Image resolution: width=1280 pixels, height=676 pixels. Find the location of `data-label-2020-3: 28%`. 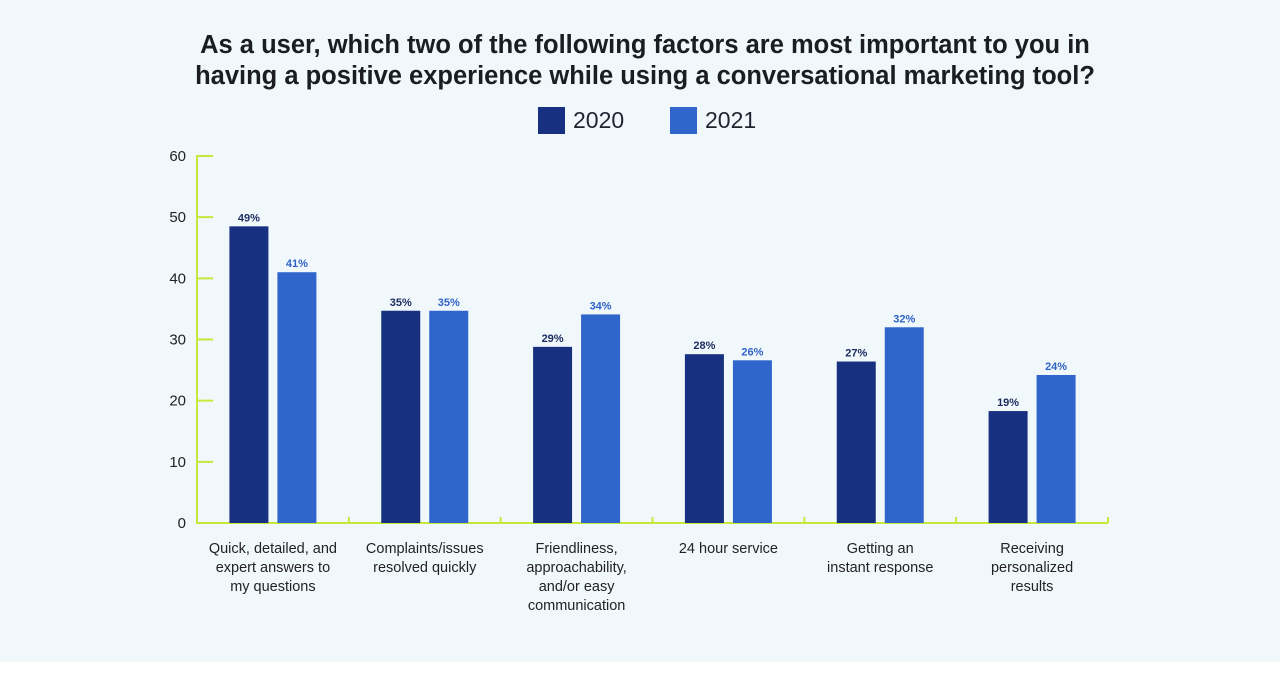

data-label-2020-3: 28% is located at coordinates (704, 346).